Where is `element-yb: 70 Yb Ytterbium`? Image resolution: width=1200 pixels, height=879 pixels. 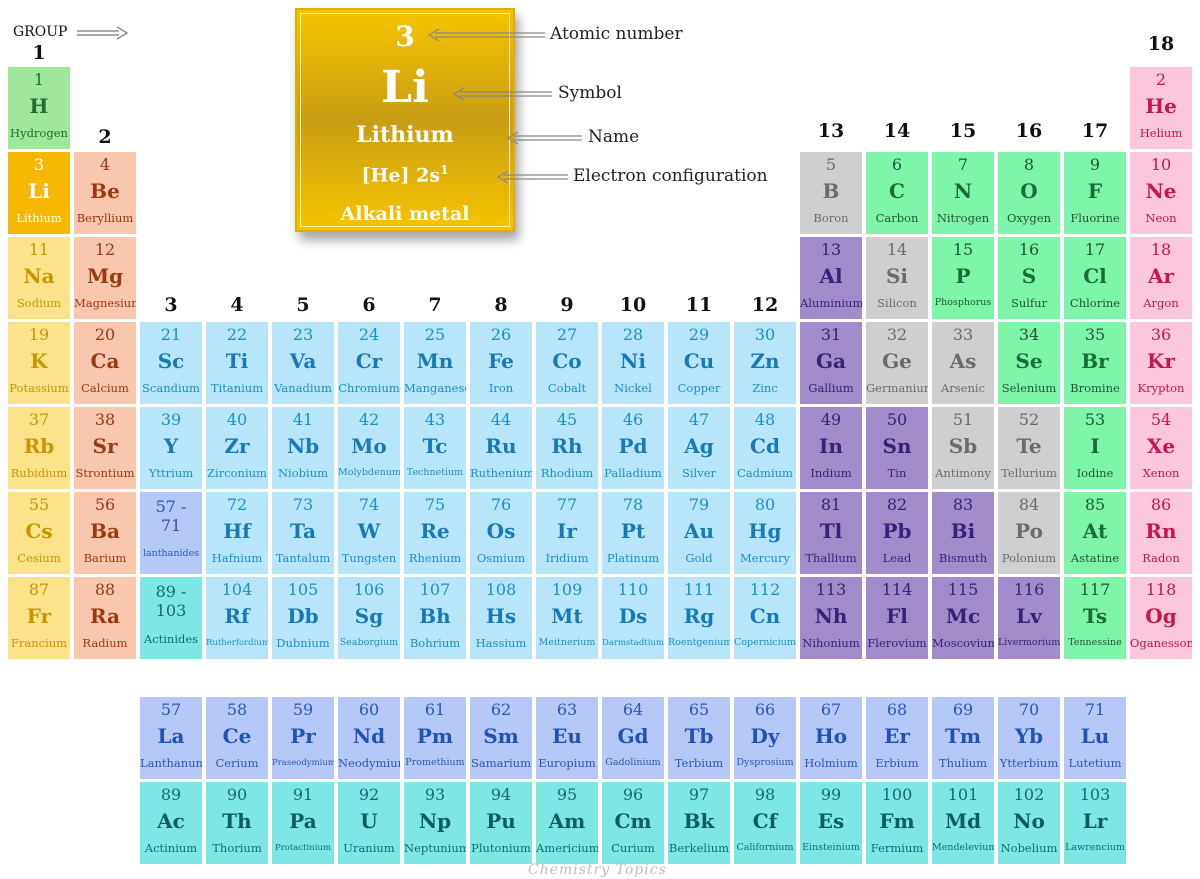
element-yb: 70 Yb Ytterbium is located at coordinates (1029, 738).